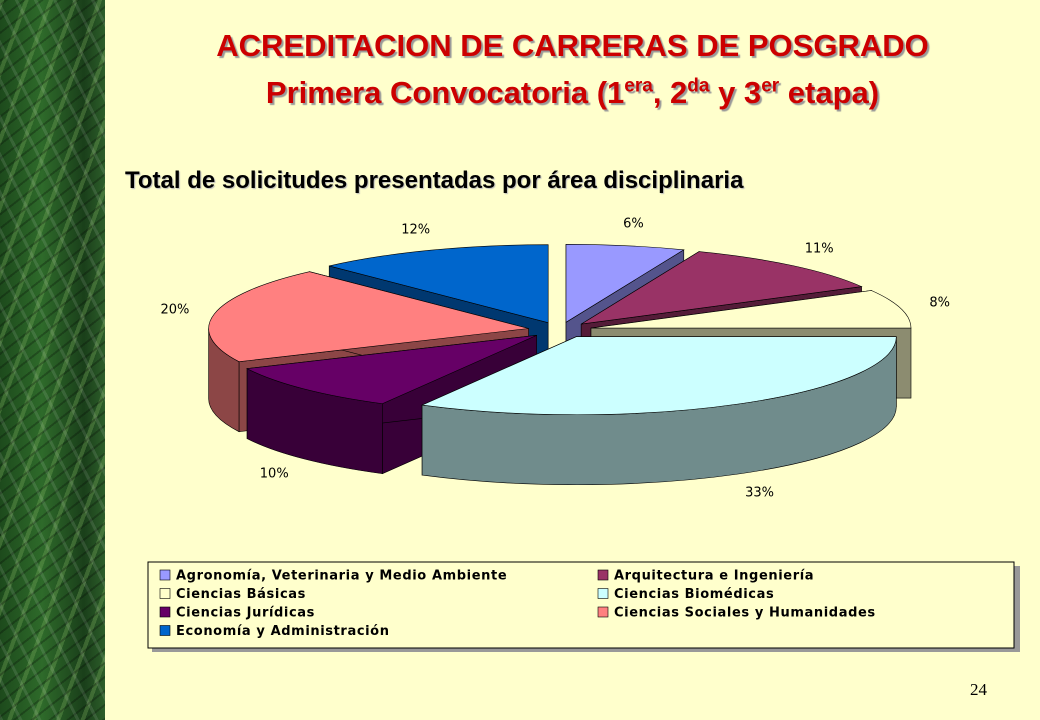 This screenshot has height=720, width=1040. Describe the element at coordinates (759, 492) in the screenshot. I see `data-label: 33%` at that location.